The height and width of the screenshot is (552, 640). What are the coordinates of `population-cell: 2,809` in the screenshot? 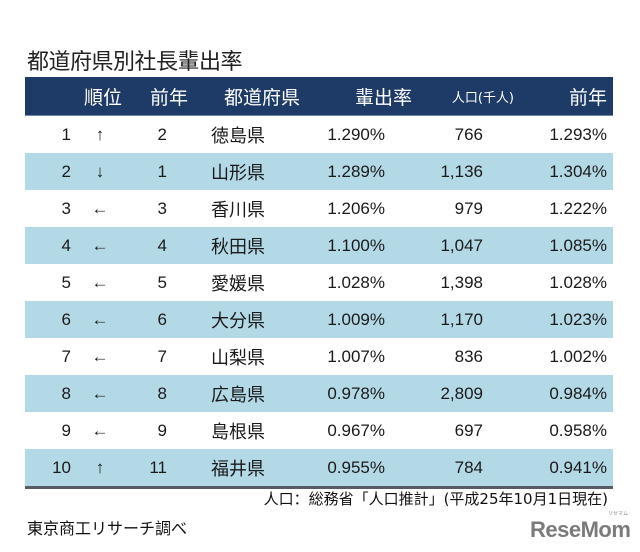 It's located at (461, 393).